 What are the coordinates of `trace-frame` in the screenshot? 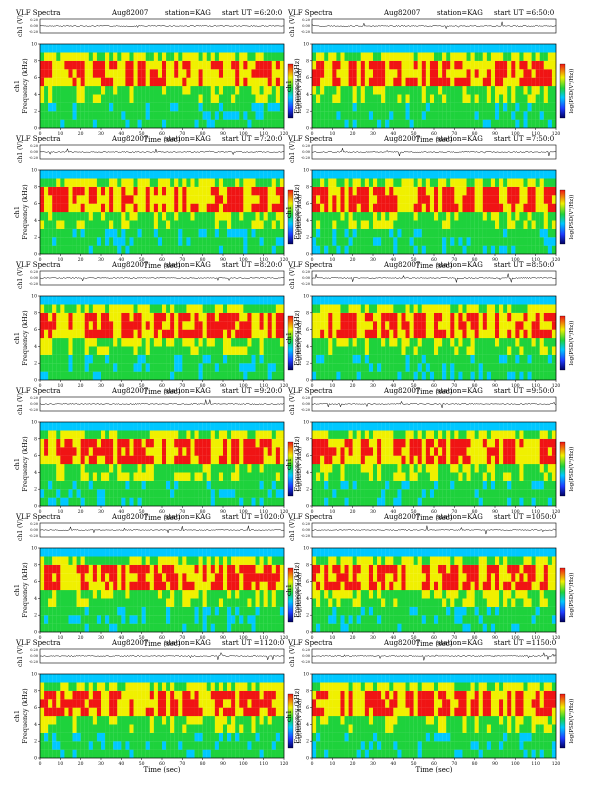 It's located at (162, 278).